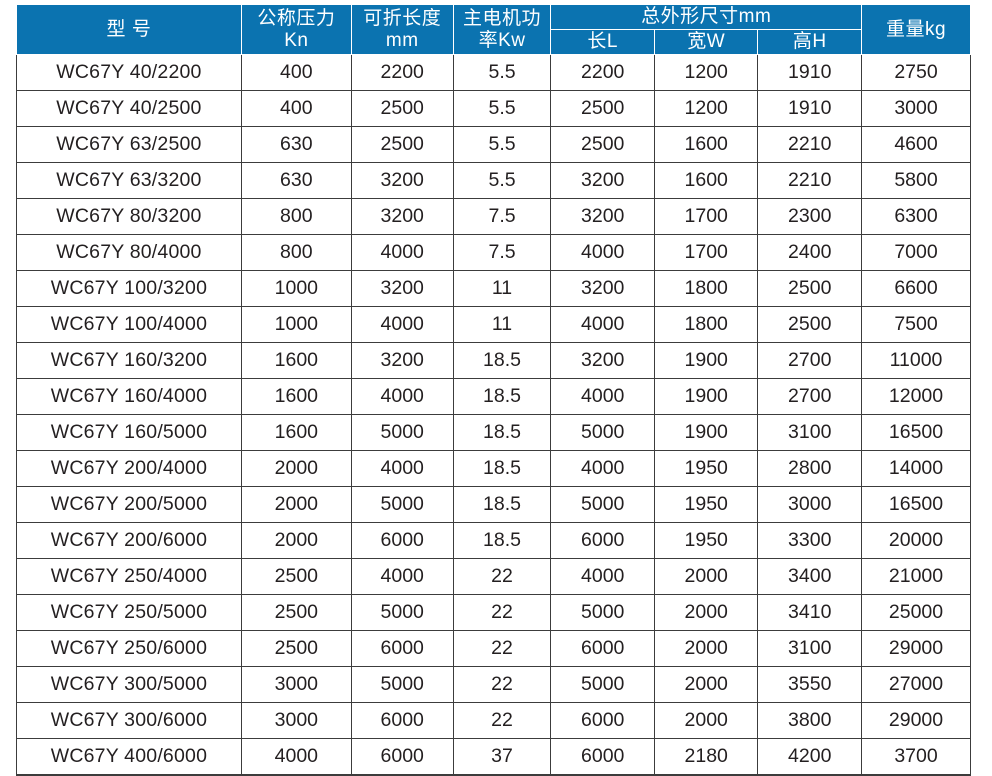 The width and height of the screenshot is (992, 776). Describe the element at coordinates (502, 252) in the screenshot. I see `cell-main-motor-power: 7.5` at that location.